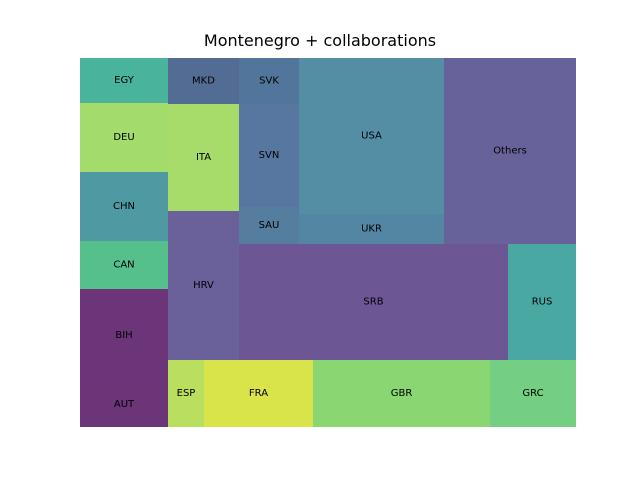 This screenshot has height=480, width=640. I want to click on treemap-cell-ita, so click(203, 157).